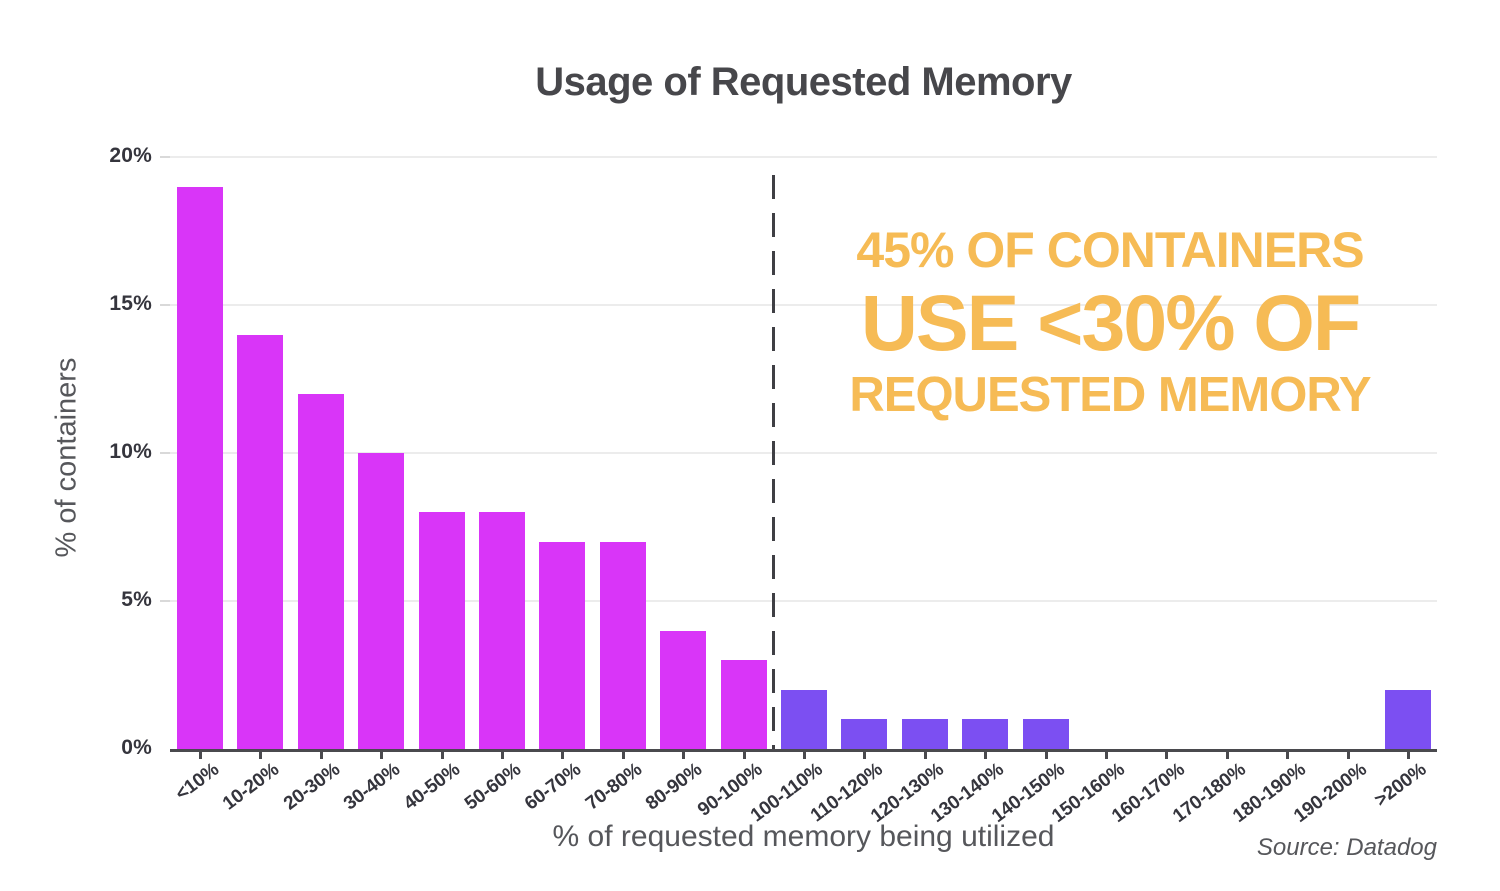 The width and height of the screenshot is (1500, 891). I want to click on x-tick-label-text: 20-30%, so click(311, 787).